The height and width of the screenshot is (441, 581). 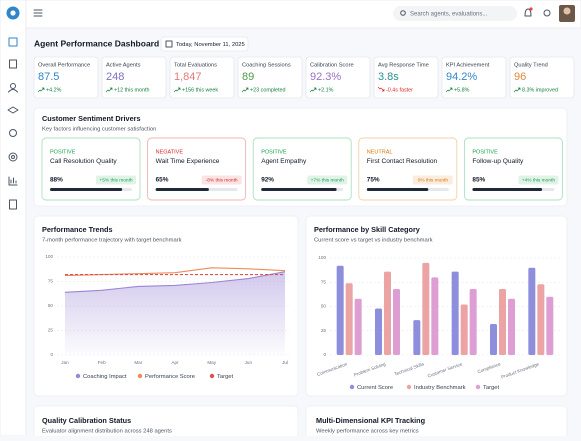 I want to click on x-tick-label: Jul, so click(x=285, y=362).